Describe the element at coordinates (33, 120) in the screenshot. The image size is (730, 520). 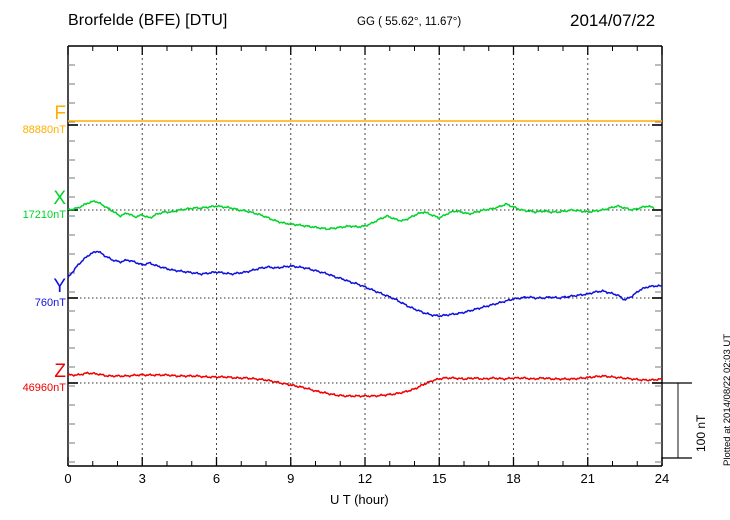
I see `component-label-f: F 88880nT` at that location.